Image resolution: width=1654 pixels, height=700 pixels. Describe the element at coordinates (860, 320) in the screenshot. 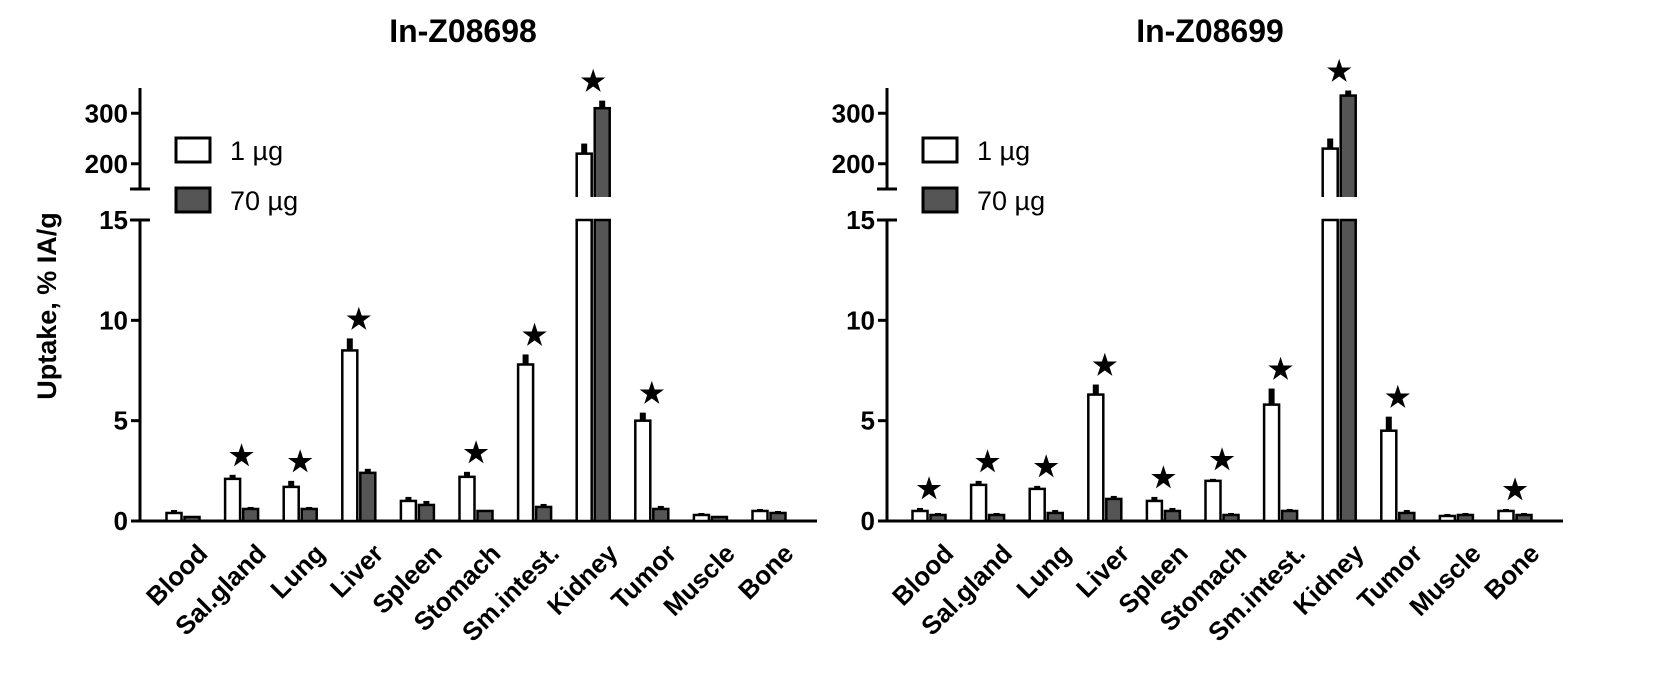

I see `y-tick-label: 10` at that location.